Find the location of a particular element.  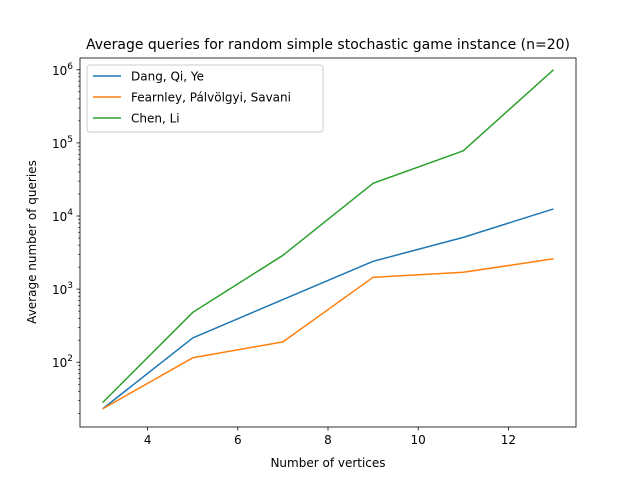

y-tick-exponent: 2 is located at coordinates (70, 359).